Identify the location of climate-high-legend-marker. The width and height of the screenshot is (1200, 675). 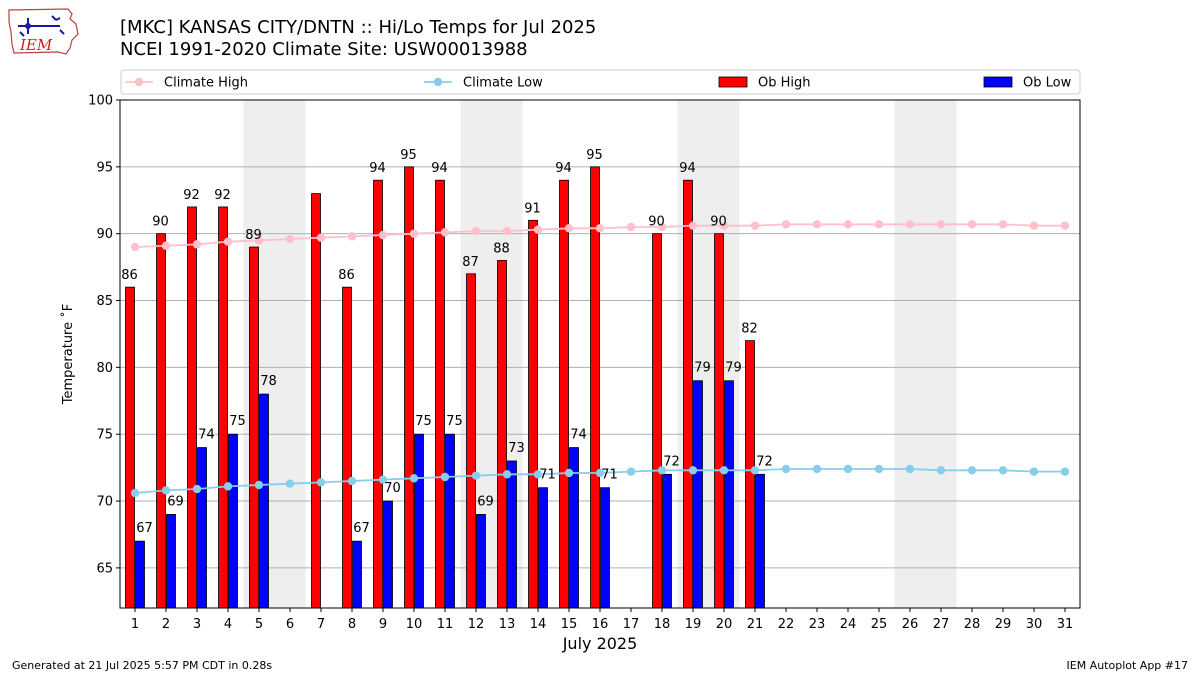
(139, 82).